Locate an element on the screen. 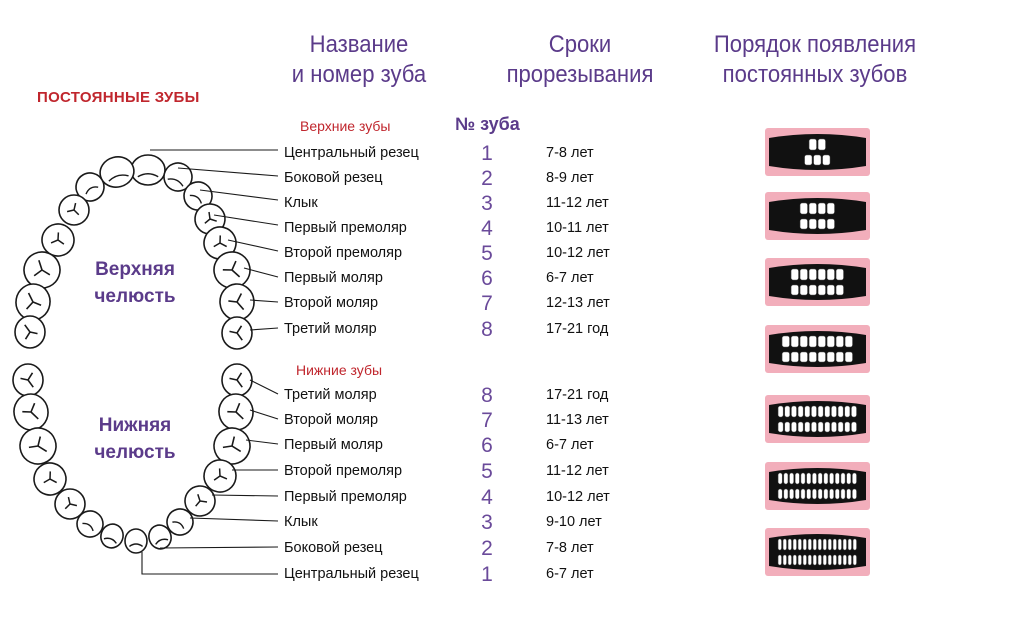 The image size is (1024, 618). lower-tooth-6-groove is located at coordinates (232, 444).